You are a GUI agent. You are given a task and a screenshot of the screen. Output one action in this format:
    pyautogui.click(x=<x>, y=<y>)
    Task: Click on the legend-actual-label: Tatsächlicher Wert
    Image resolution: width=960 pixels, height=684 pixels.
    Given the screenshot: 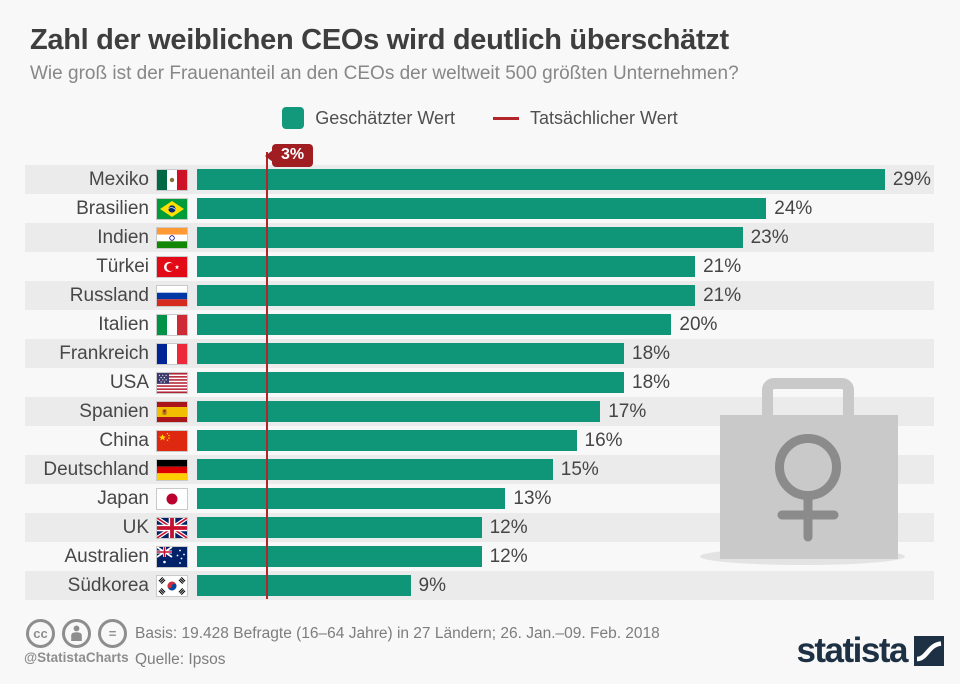 What is the action you would take?
    pyautogui.click(x=604, y=117)
    